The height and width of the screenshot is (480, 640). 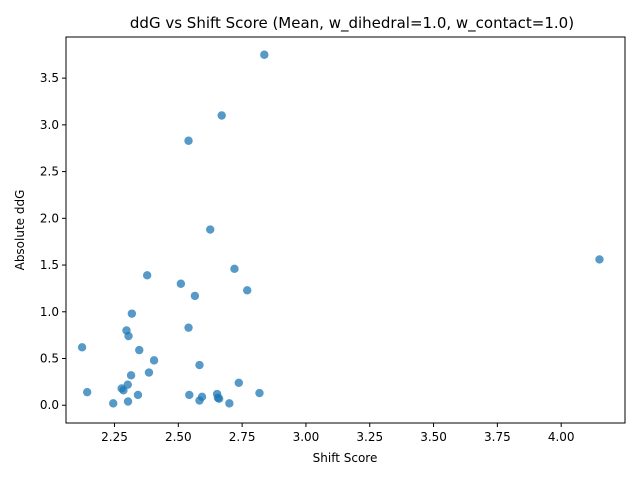 I want to click on y-tick-label: 1.5, so click(x=49, y=265).